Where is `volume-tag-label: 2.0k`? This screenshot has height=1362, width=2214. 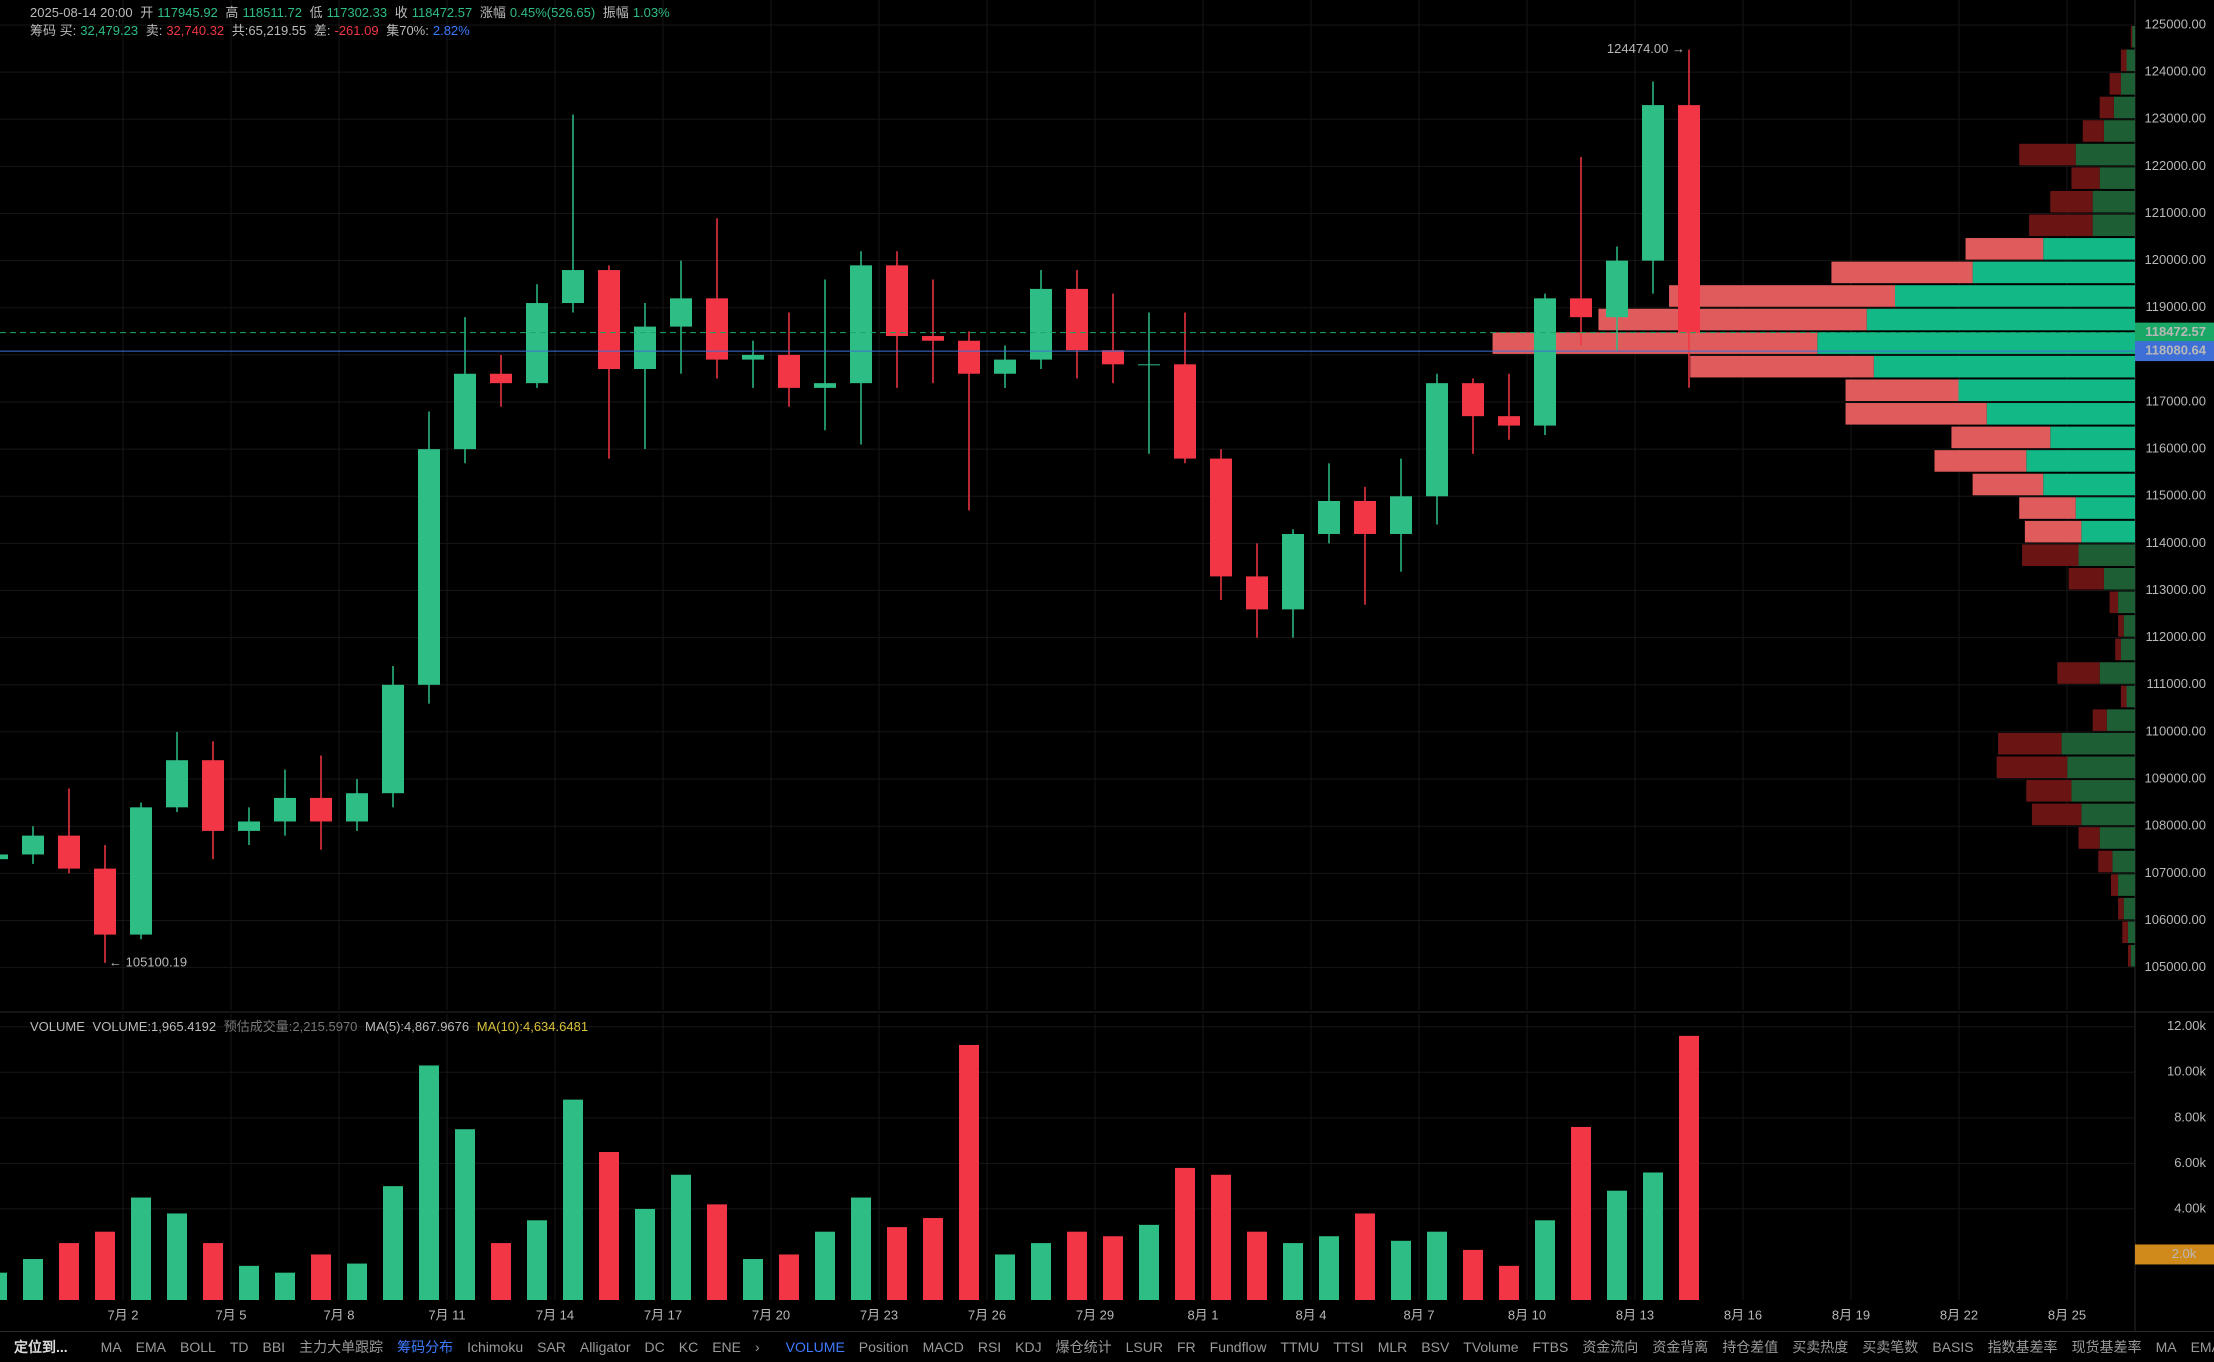 volume-tag-label: 2.0k is located at coordinates (2184, 1253).